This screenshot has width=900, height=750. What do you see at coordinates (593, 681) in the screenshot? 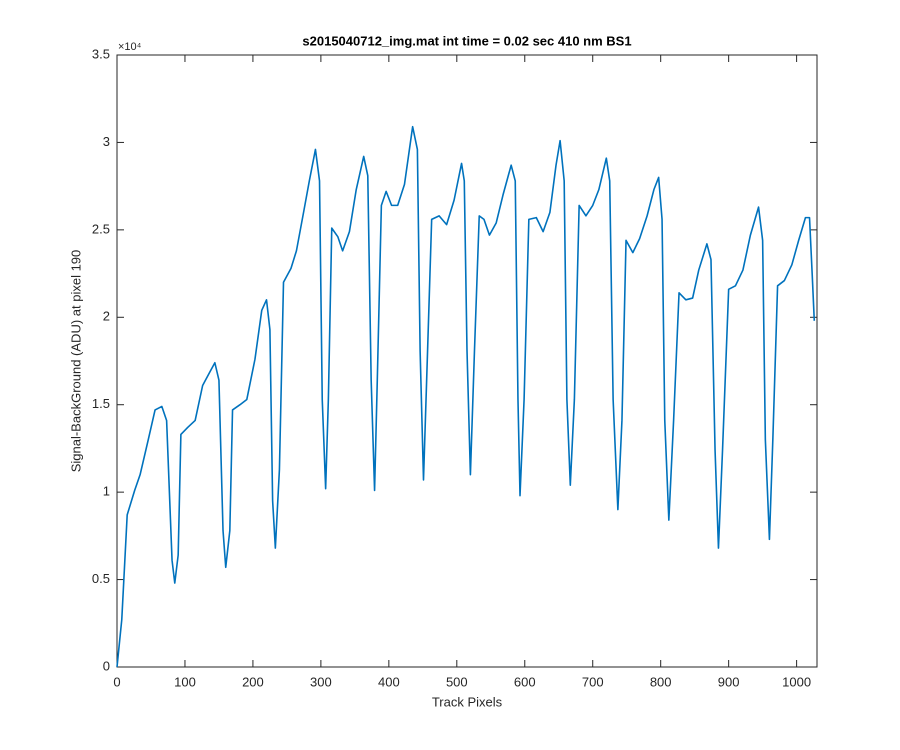
I see `x-tick-label: 700` at bounding box center [593, 681].